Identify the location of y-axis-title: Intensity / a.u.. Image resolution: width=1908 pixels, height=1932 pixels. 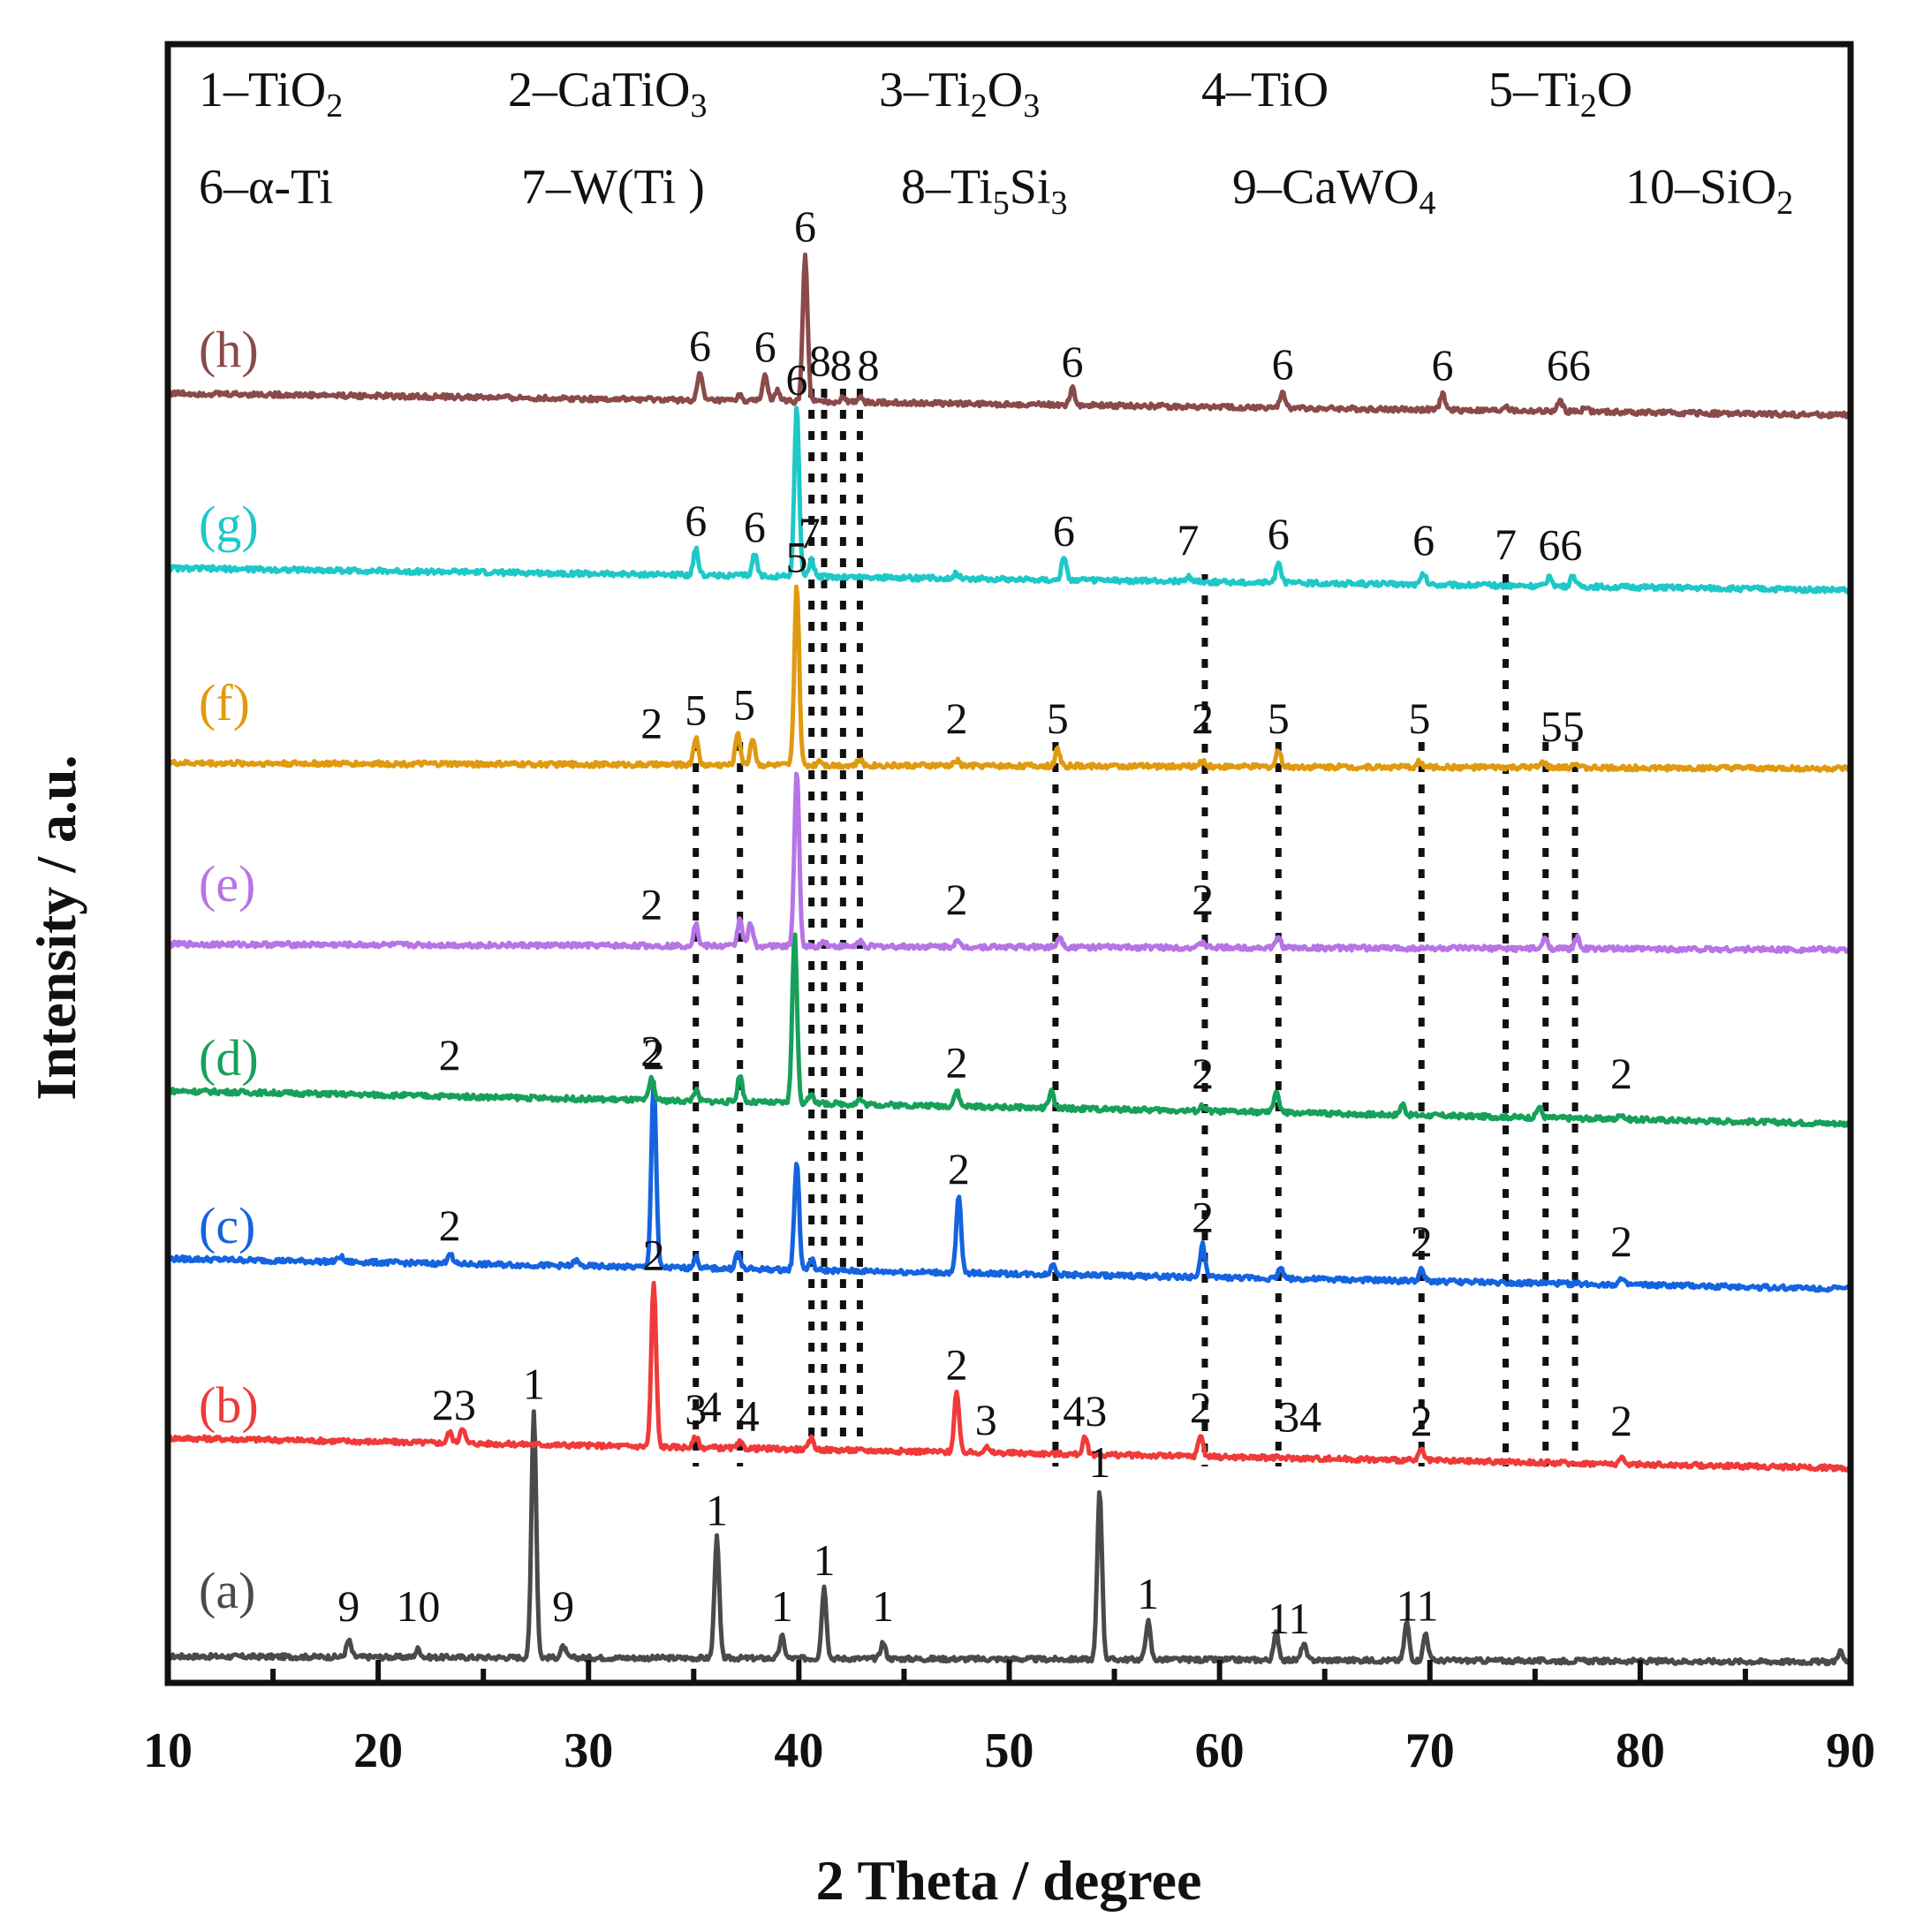
(56, 927).